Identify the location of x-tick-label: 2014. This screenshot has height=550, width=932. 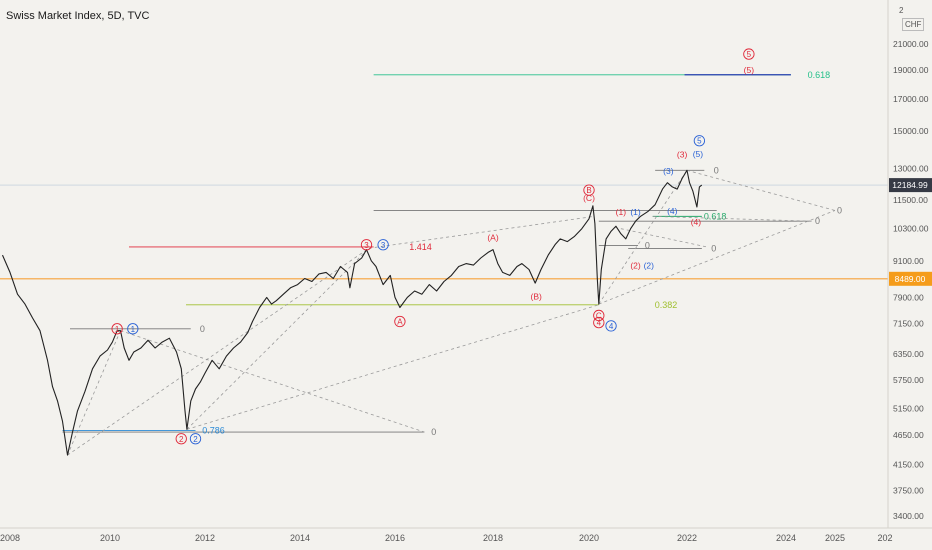
(300, 538).